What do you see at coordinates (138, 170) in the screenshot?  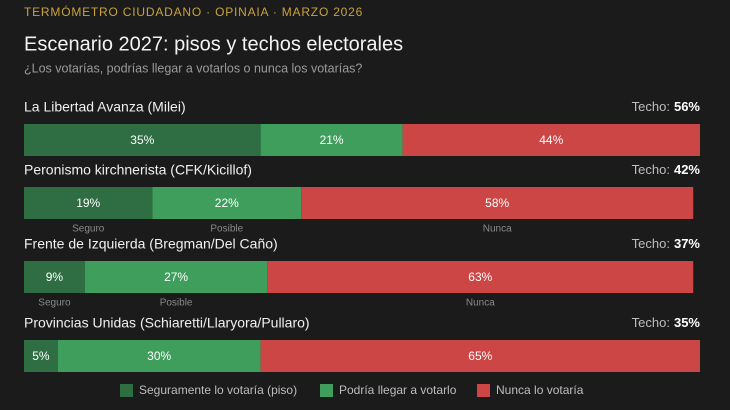 I see `category-label: Peronismo kirchnerista (CFK/Kicillof)` at bounding box center [138, 170].